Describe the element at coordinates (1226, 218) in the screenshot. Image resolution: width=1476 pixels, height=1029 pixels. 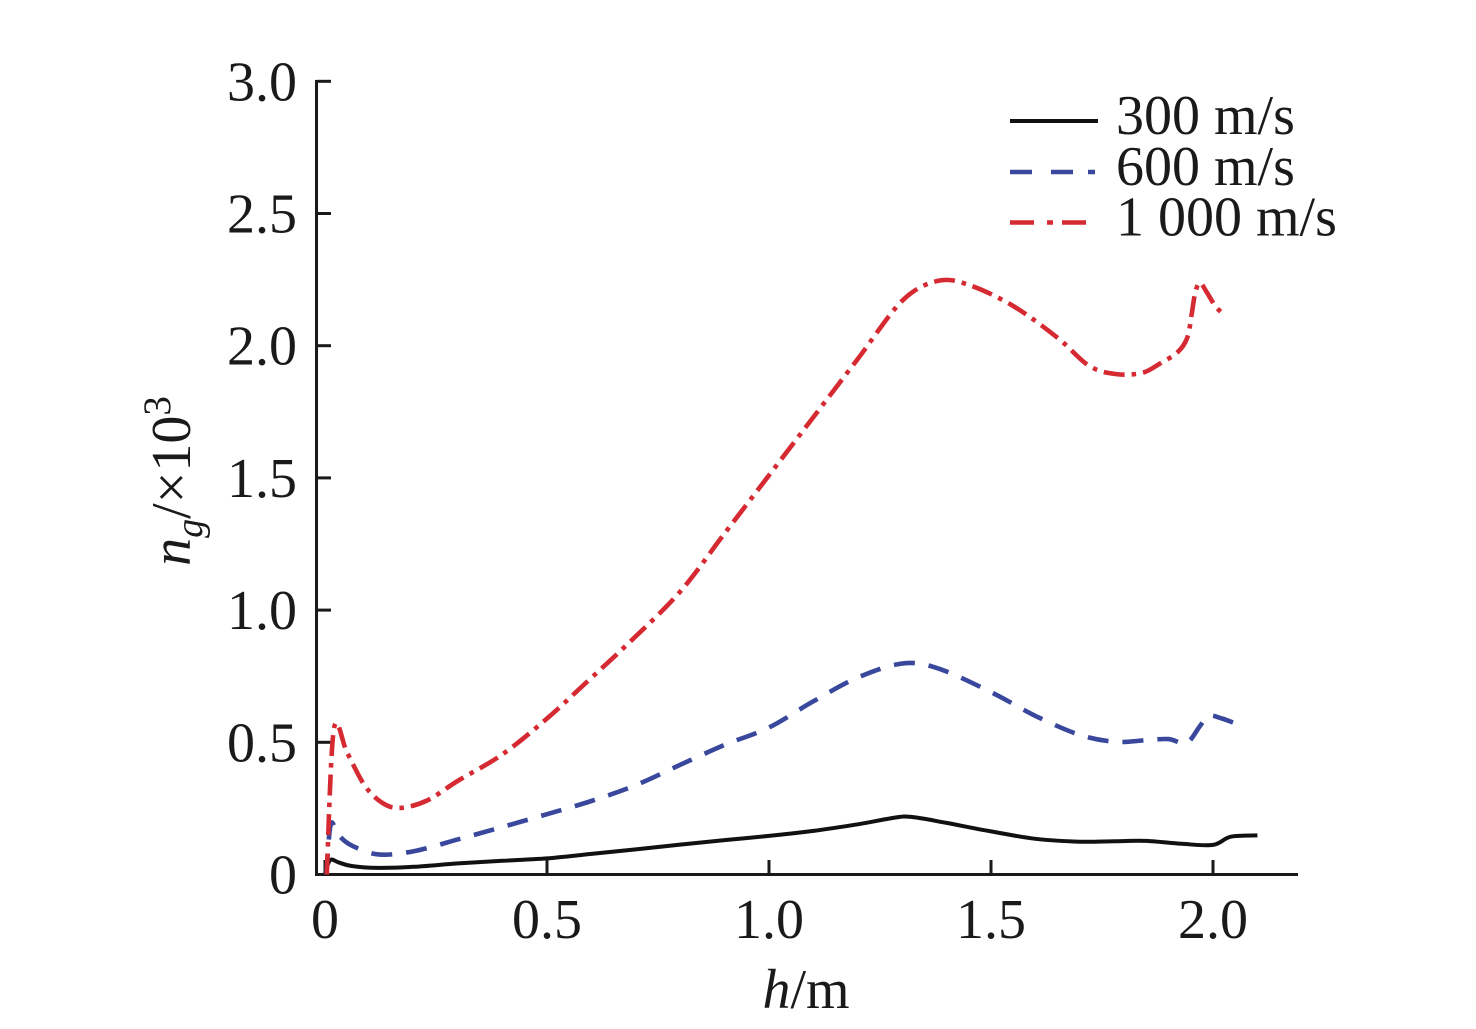
I see `svg-text: 1 000 m/s` at that location.